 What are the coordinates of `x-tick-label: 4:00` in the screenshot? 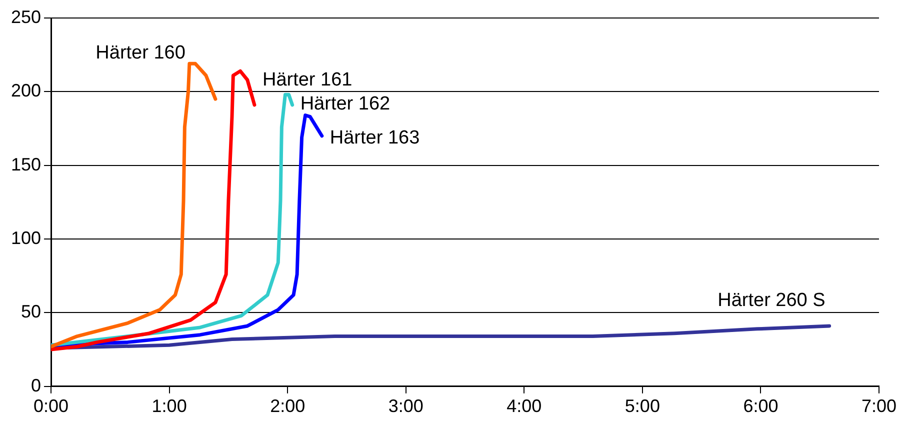 It's located at (524, 406).